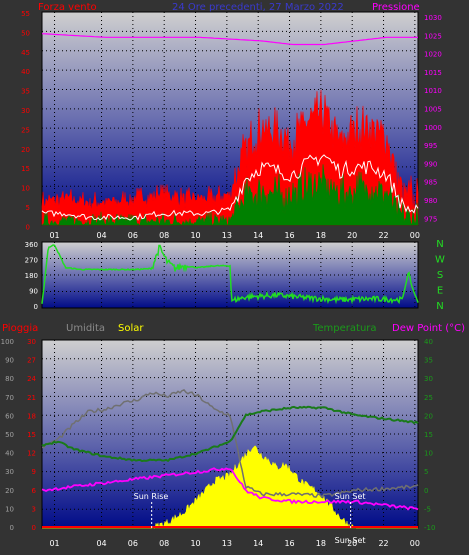  I want to click on direction-y-tick: 180, so click(31, 276).